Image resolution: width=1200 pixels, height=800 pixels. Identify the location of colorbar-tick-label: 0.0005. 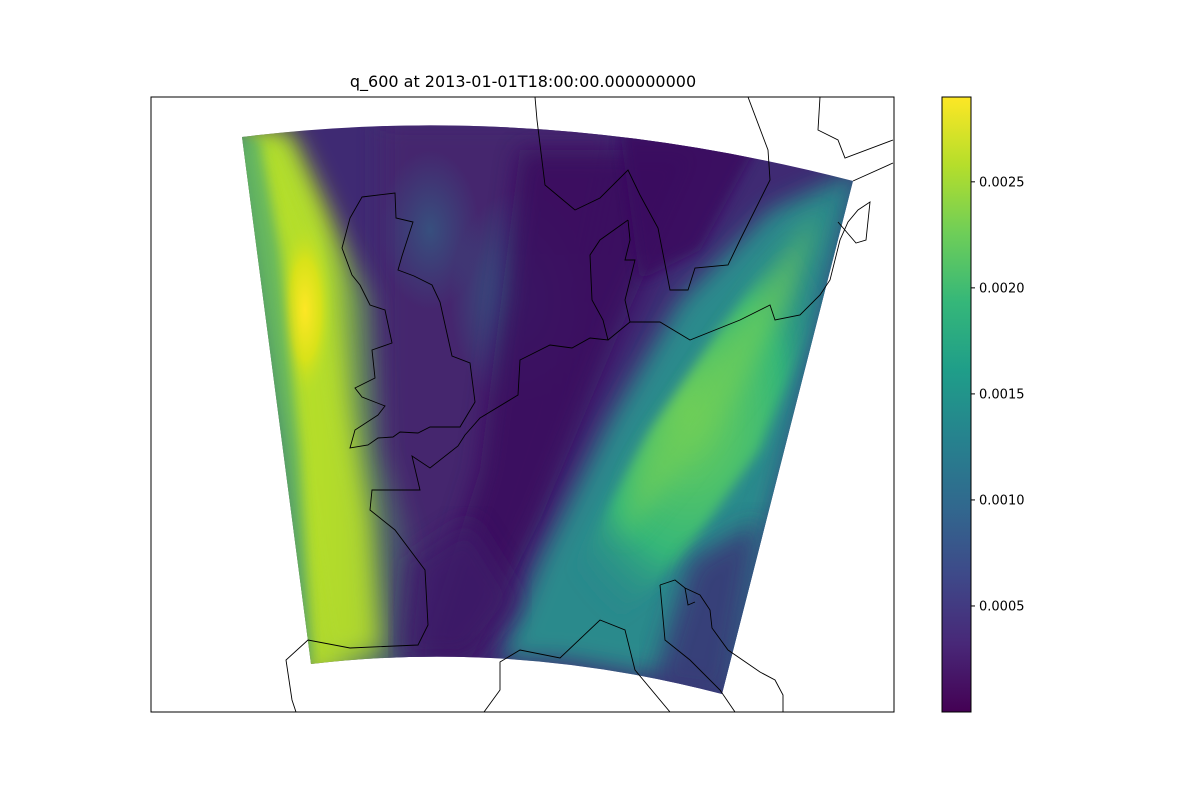
(1002, 606).